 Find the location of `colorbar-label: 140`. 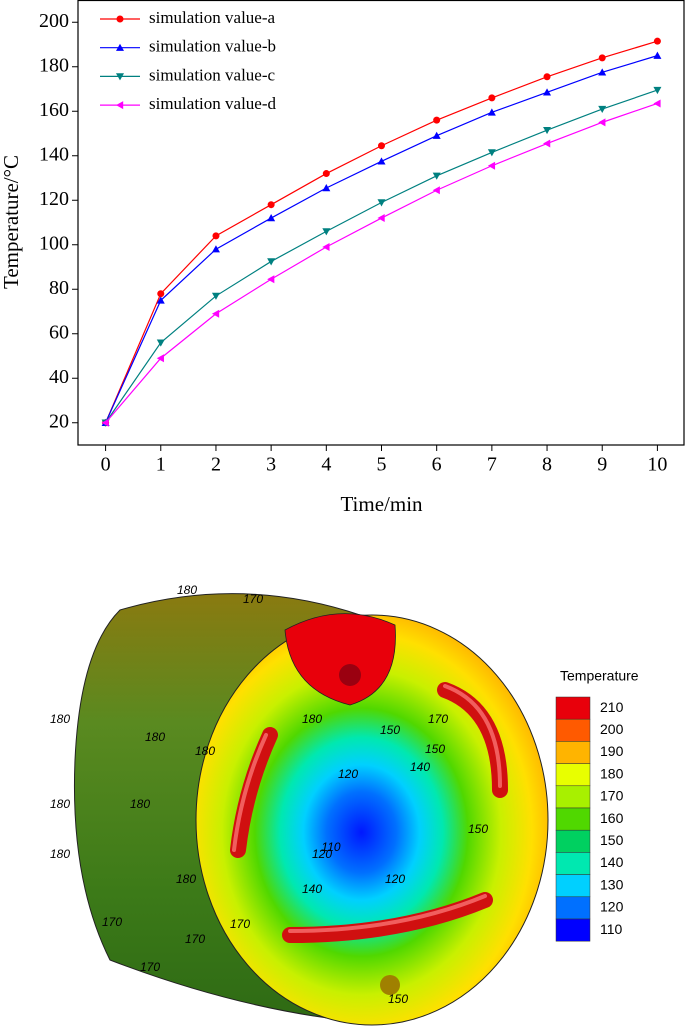

colorbar-label: 140 is located at coordinates (612, 862).